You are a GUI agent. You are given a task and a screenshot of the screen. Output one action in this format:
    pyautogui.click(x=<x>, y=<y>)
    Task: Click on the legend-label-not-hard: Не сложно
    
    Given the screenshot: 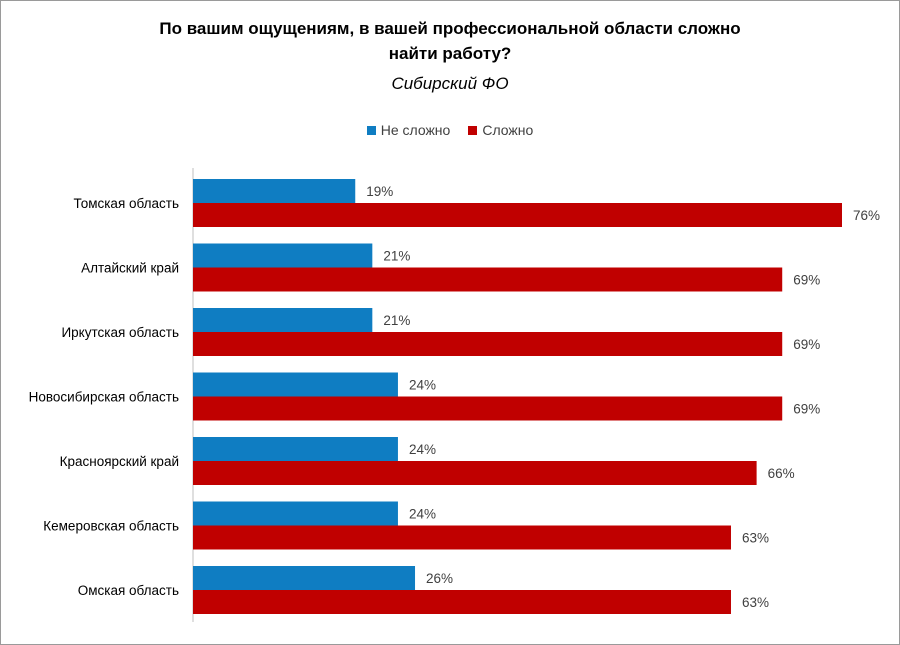 What is the action you would take?
    pyautogui.click(x=415, y=130)
    